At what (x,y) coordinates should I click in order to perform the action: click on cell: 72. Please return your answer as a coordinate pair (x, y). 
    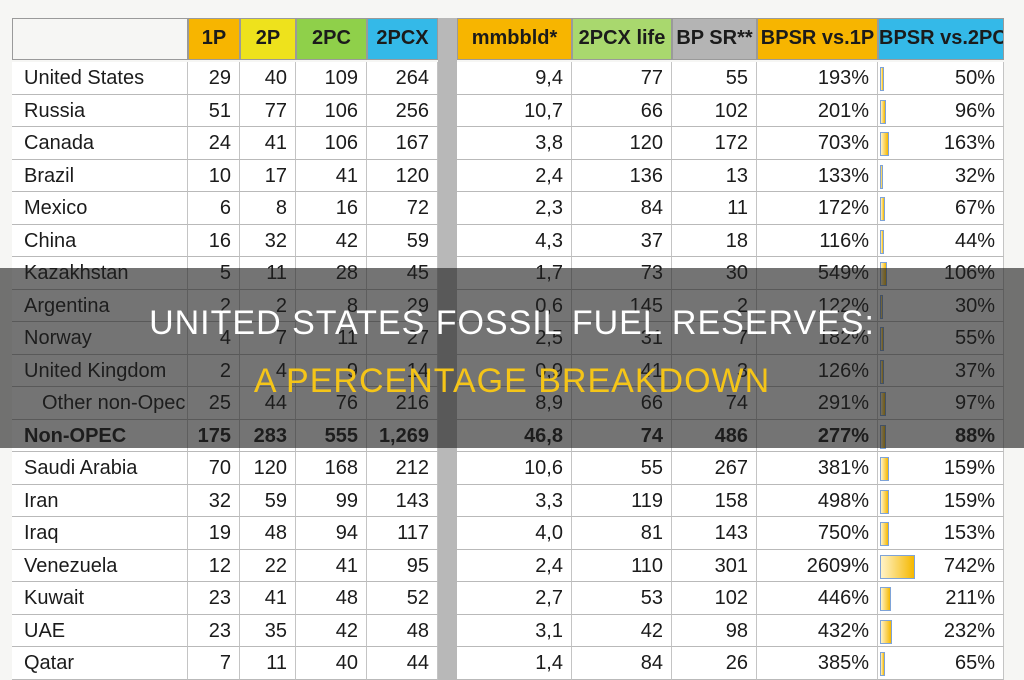
    Looking at the image, I should click on (402, 208).